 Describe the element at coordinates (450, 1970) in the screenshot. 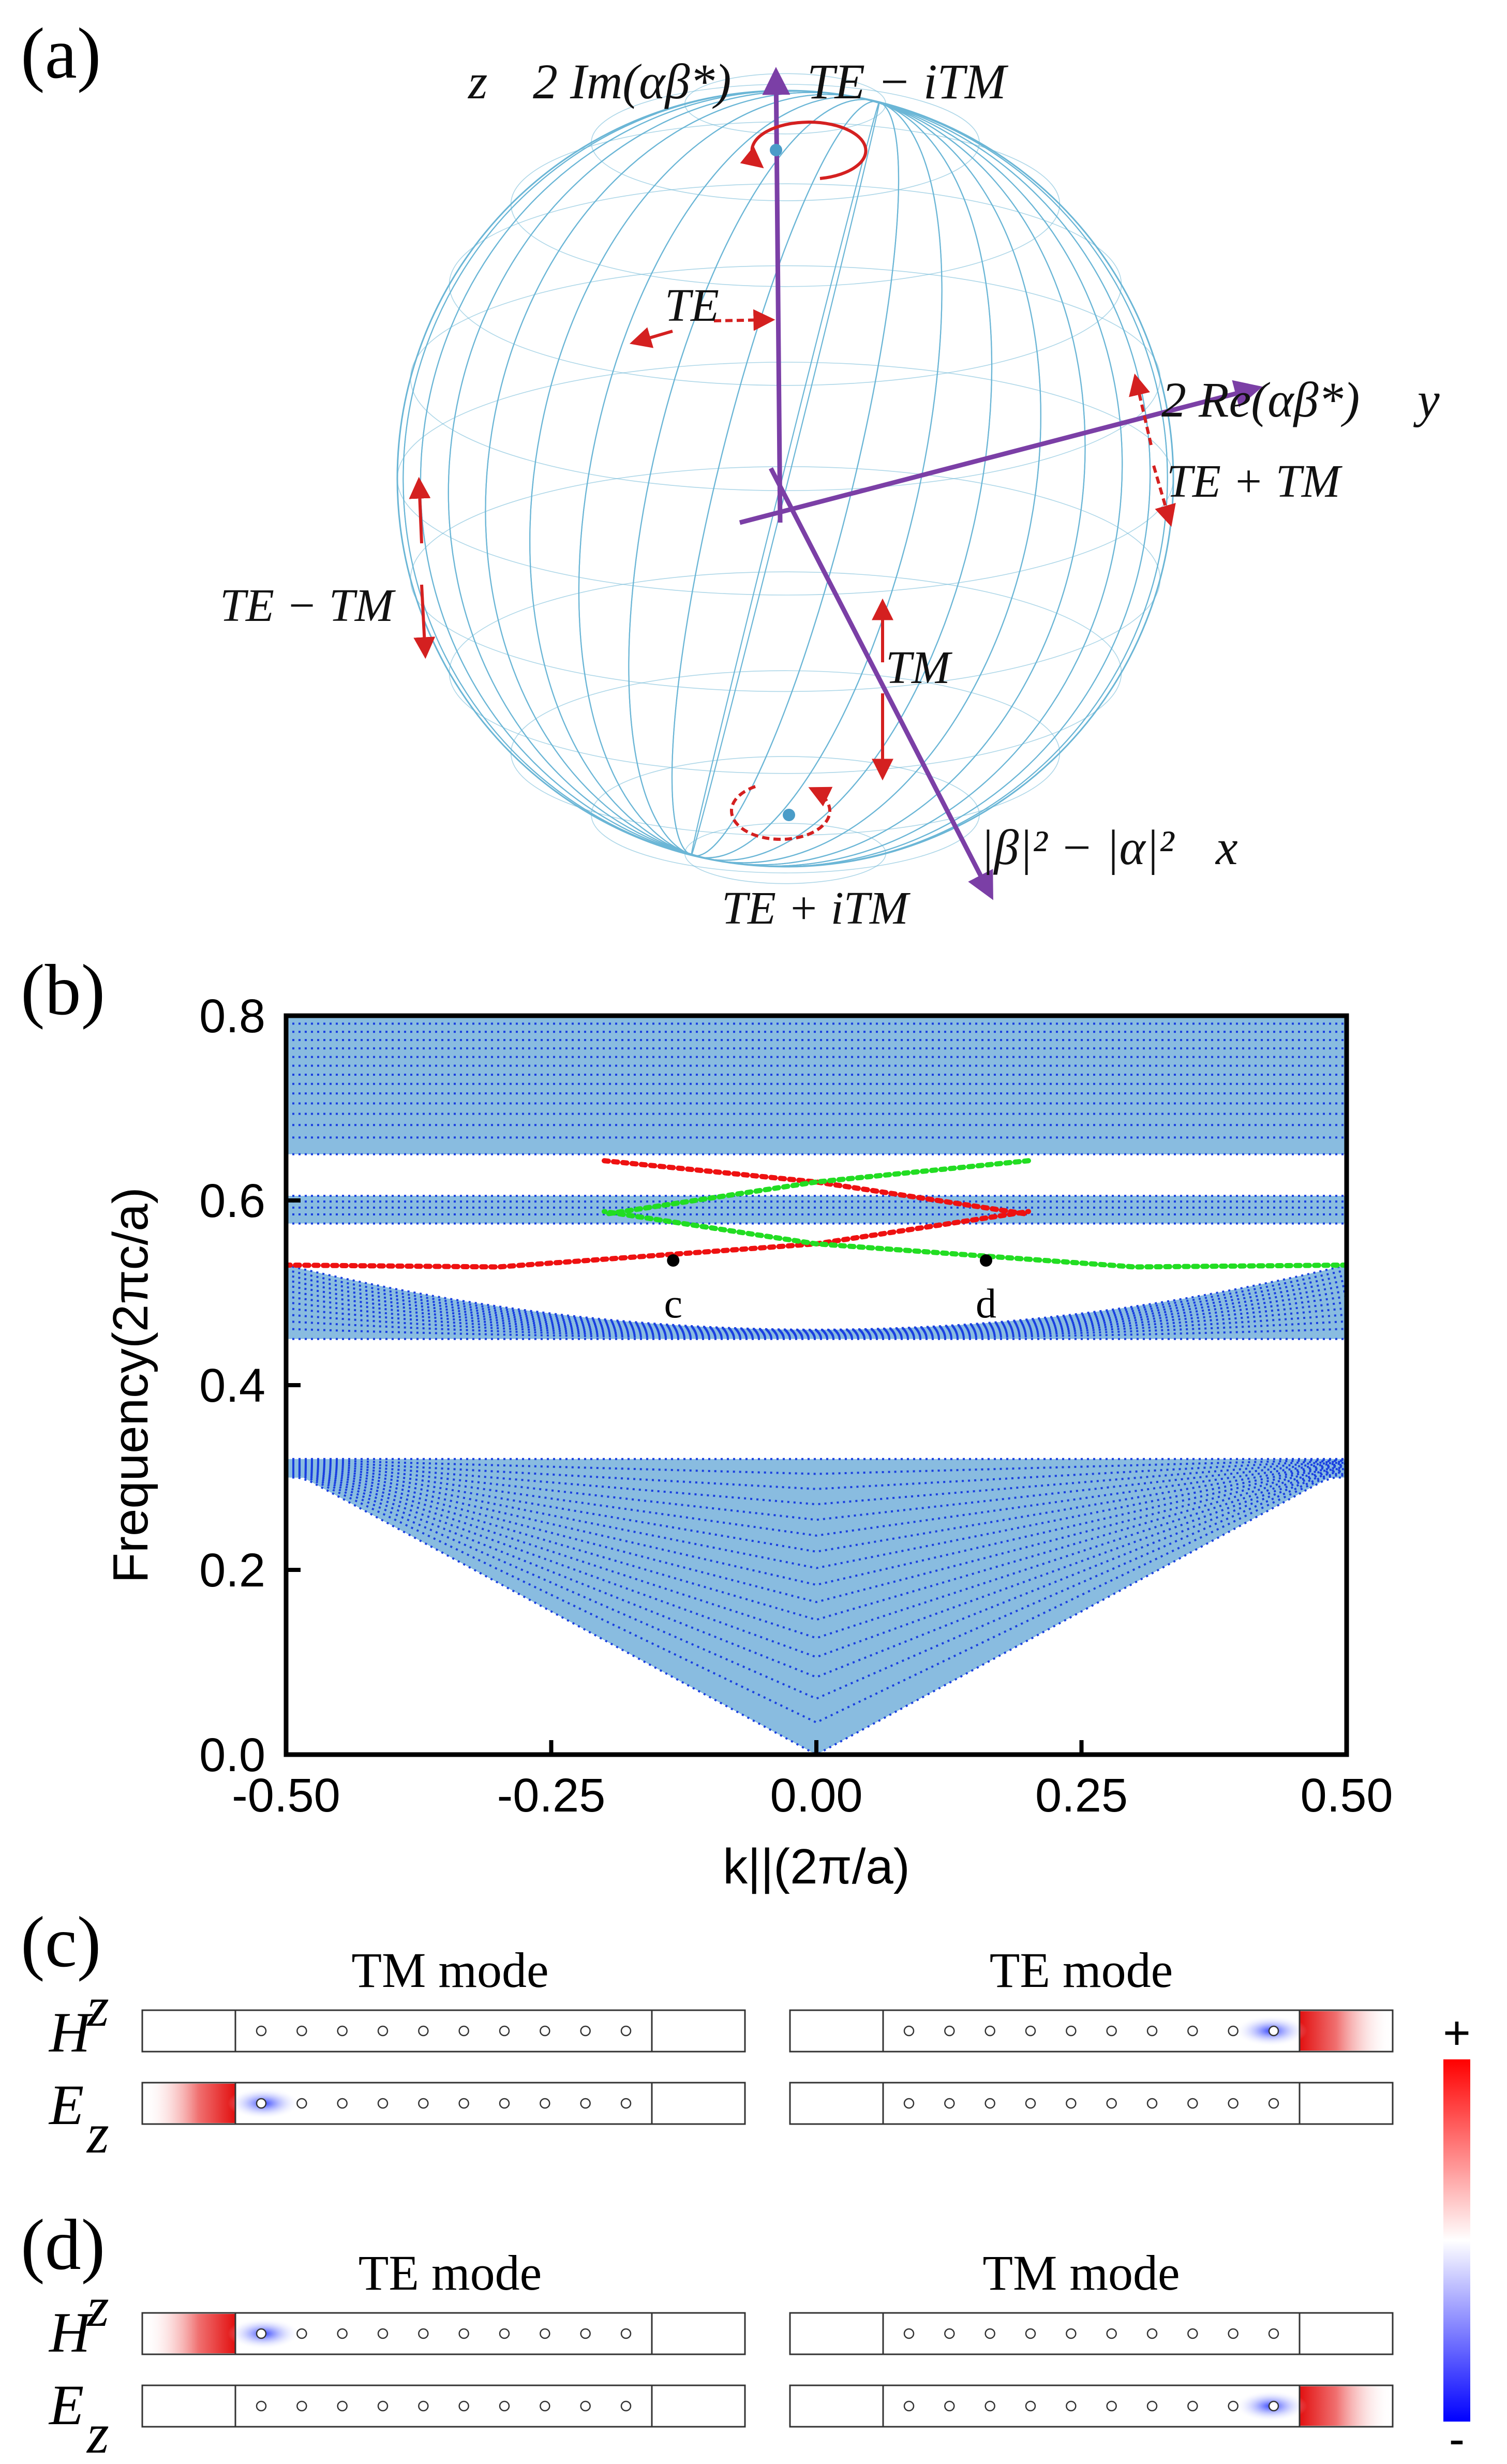

I see `c-left-title: TM mode` at that location.